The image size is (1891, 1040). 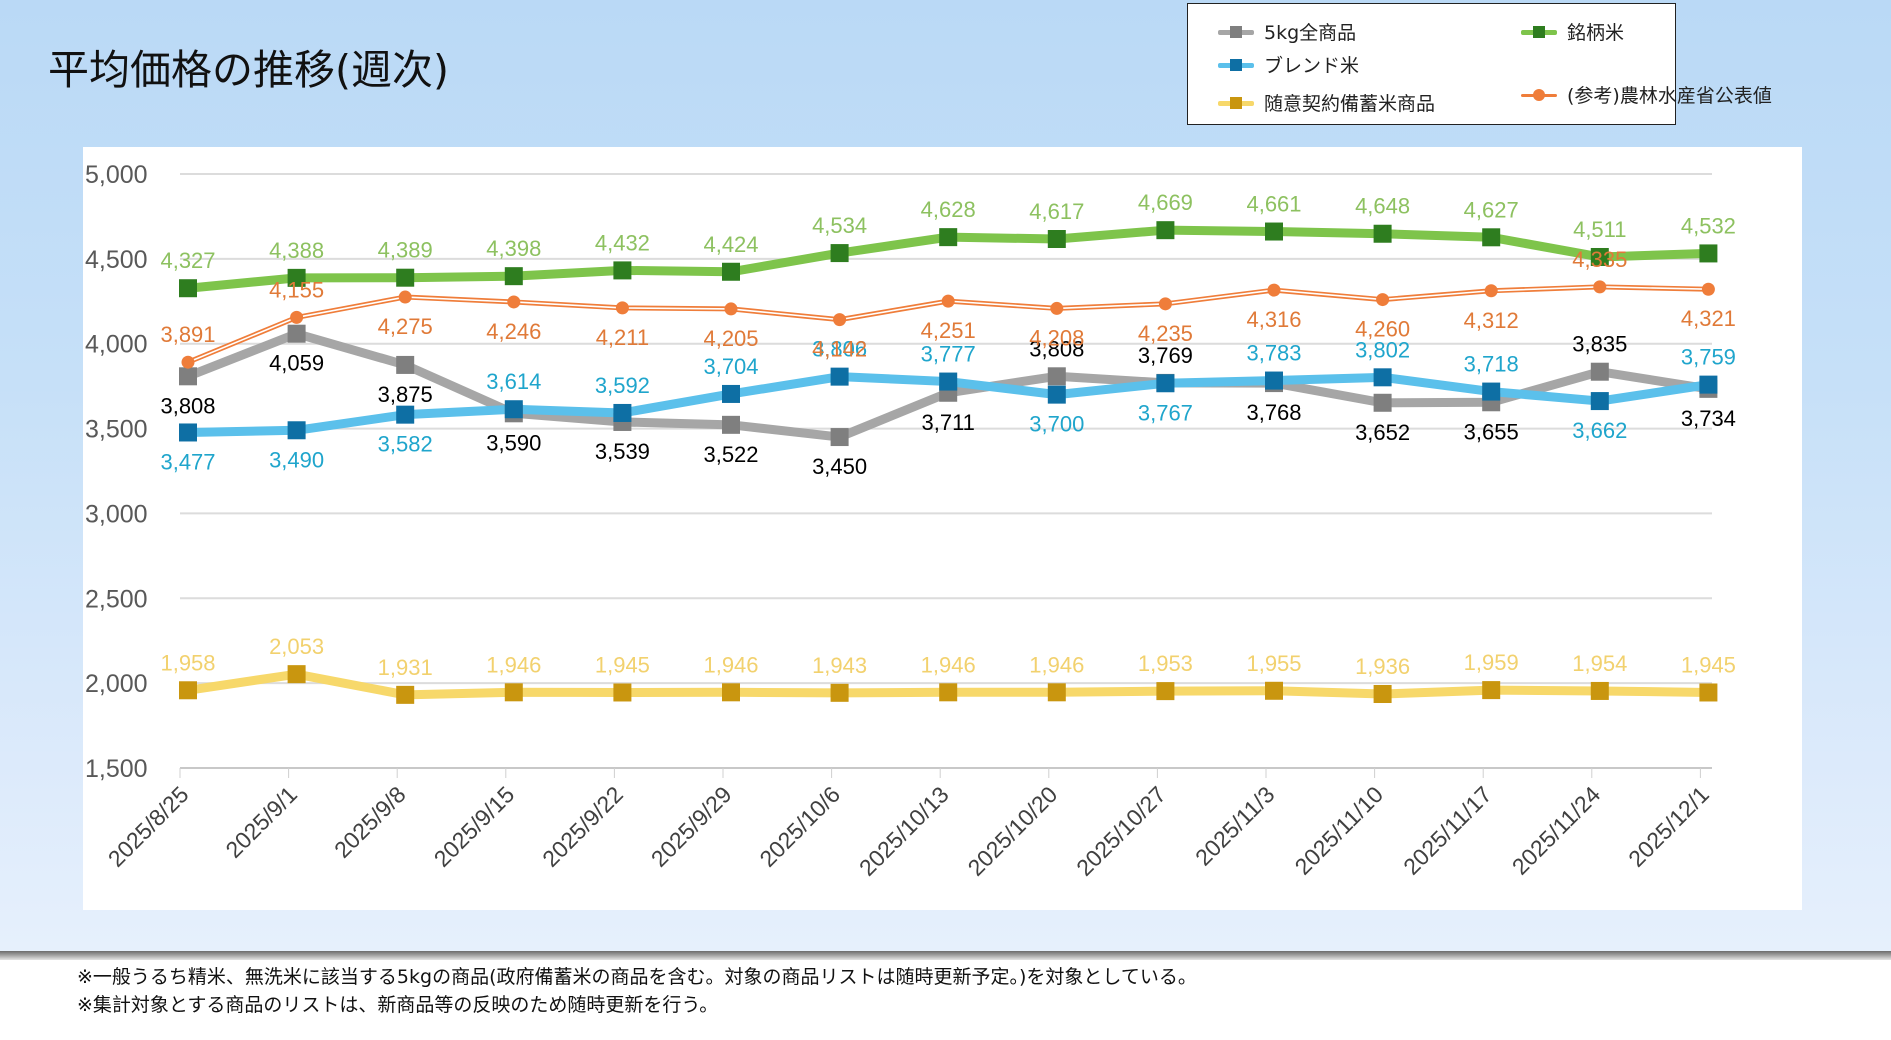 I want to click on data-label-all5kg: 3,875, so click(x=405, y=394).